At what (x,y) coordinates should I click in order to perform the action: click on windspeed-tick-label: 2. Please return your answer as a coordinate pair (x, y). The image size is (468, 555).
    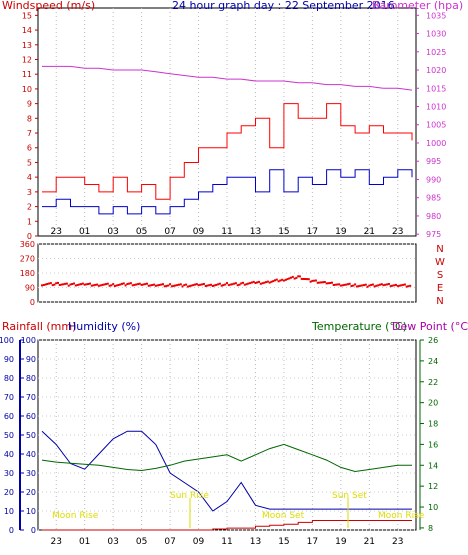
    Looking at the image, I should click on (29, 207).